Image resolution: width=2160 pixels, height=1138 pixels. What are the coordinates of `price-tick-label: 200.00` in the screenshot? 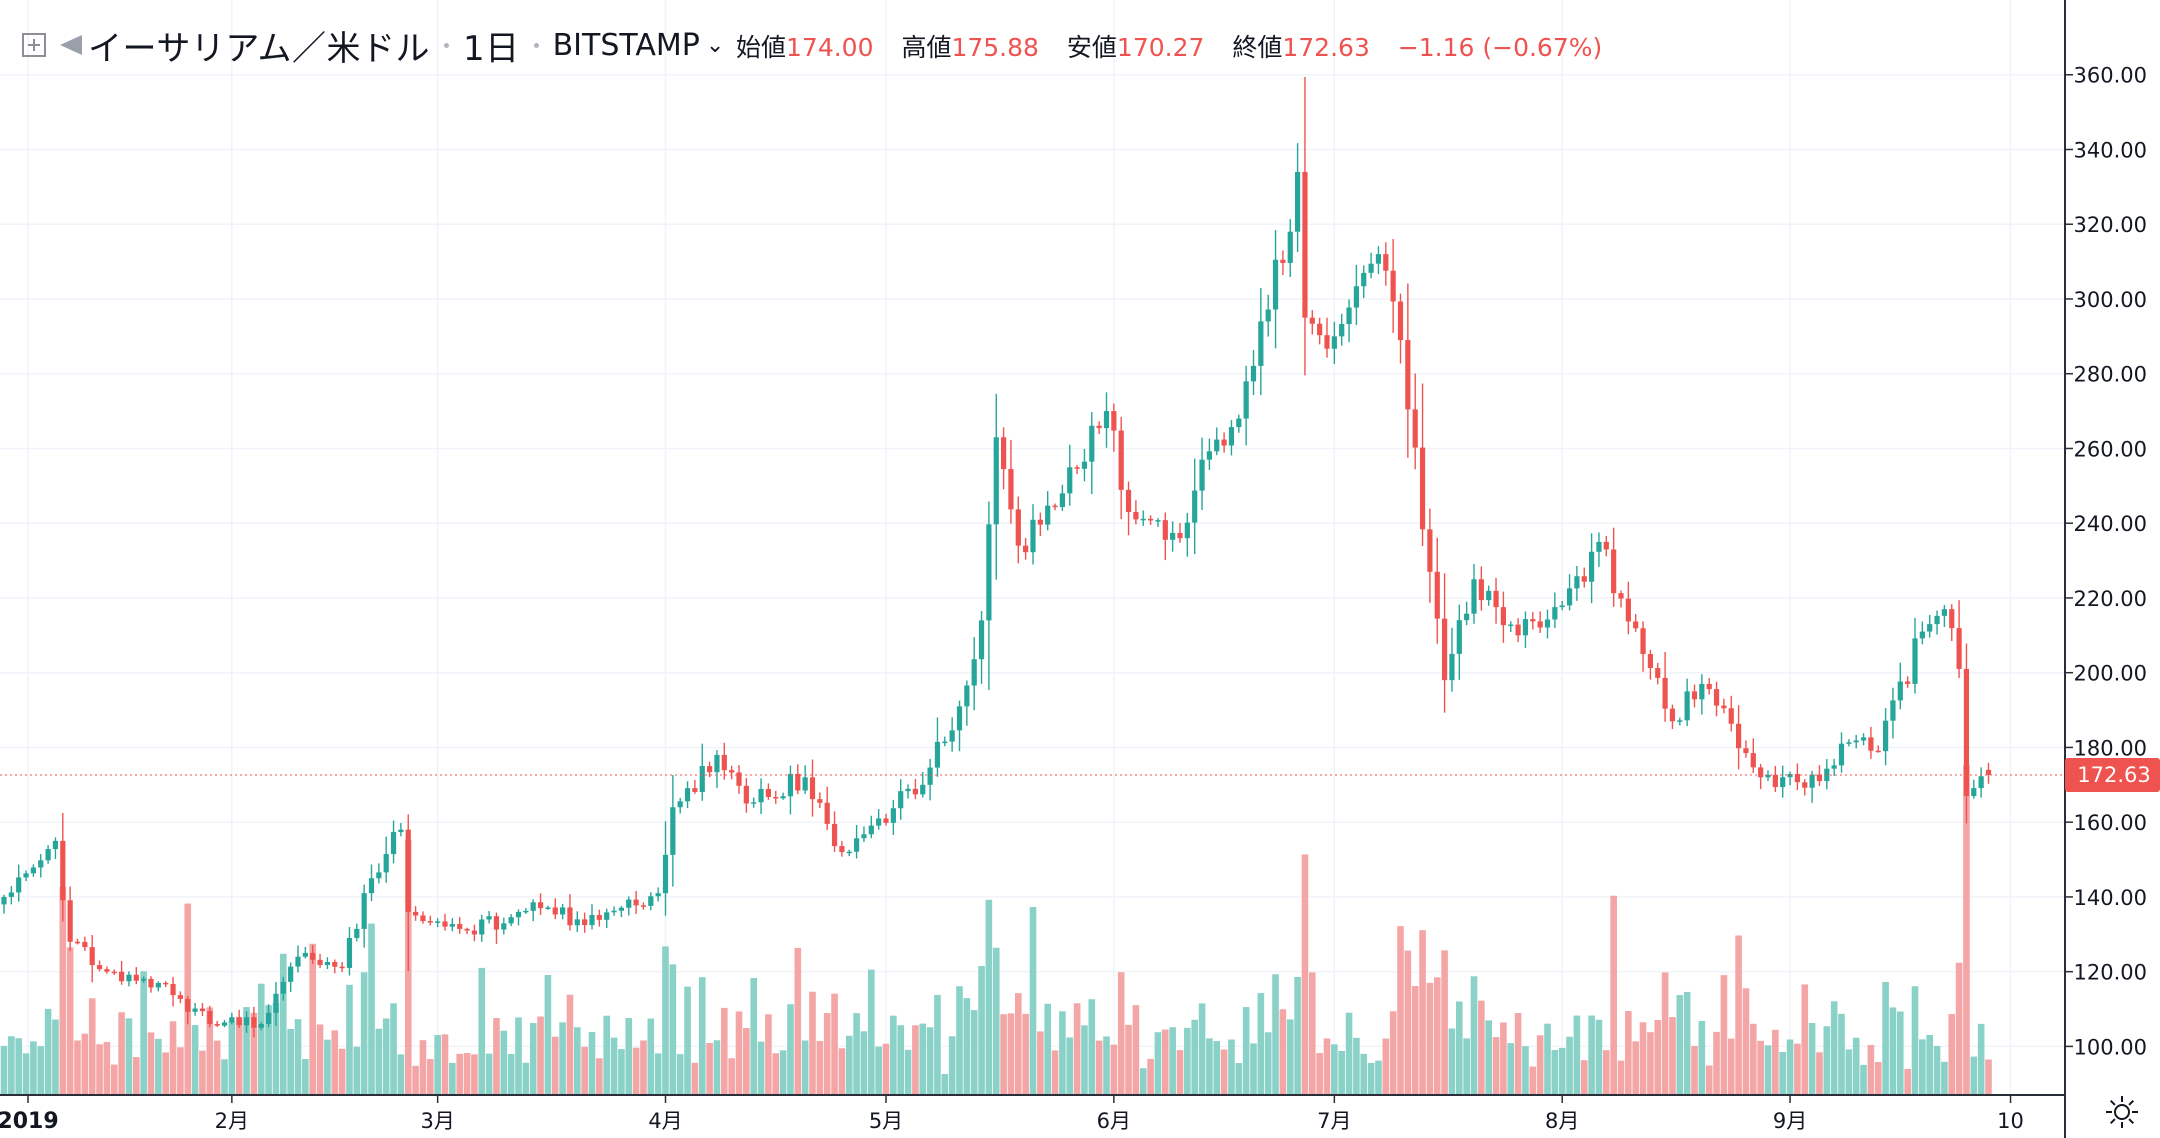 It's located at (2110, 674).